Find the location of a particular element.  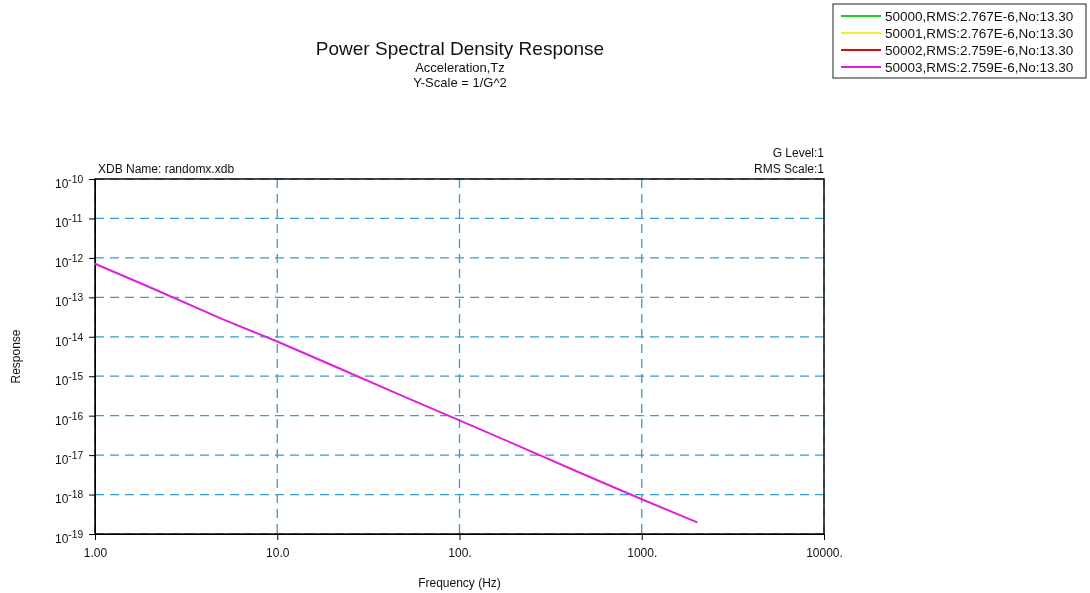

legend-label: 50002,RMS:2.759E-6,No:13.30 is located at coordinates (979, 50).